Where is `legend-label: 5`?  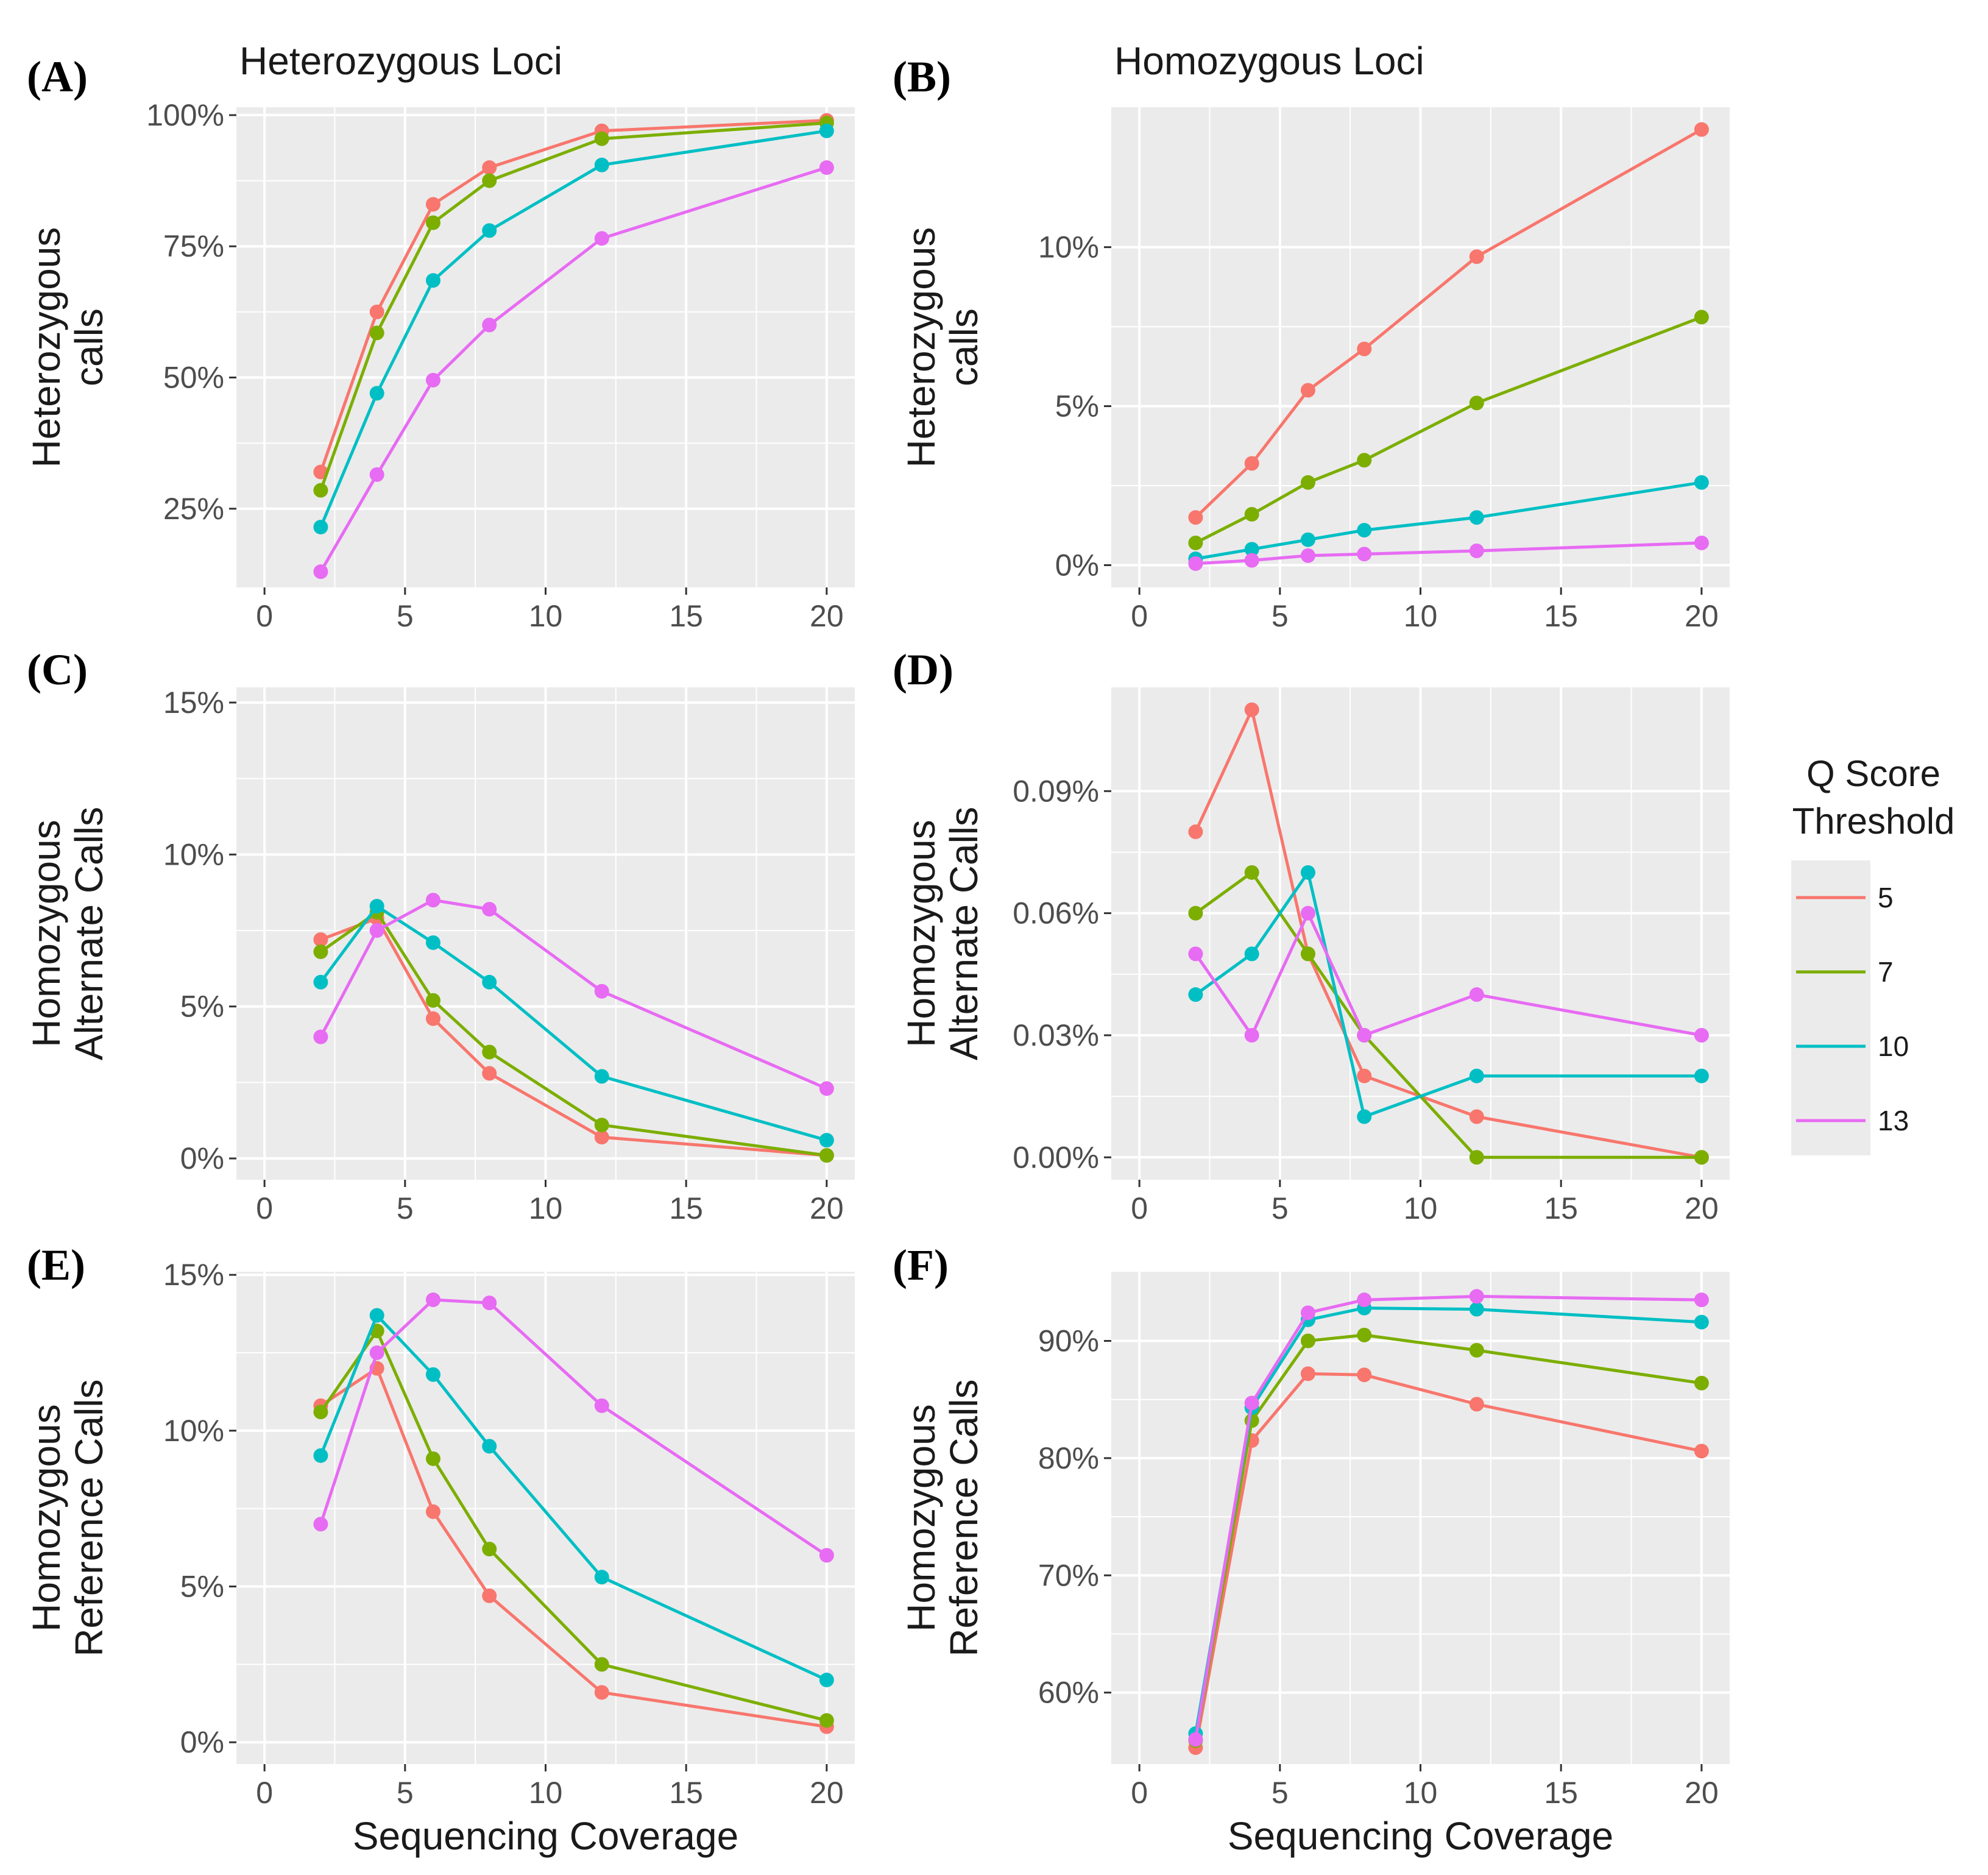
legend-label: 5 is located at coordinates (1886, 897).